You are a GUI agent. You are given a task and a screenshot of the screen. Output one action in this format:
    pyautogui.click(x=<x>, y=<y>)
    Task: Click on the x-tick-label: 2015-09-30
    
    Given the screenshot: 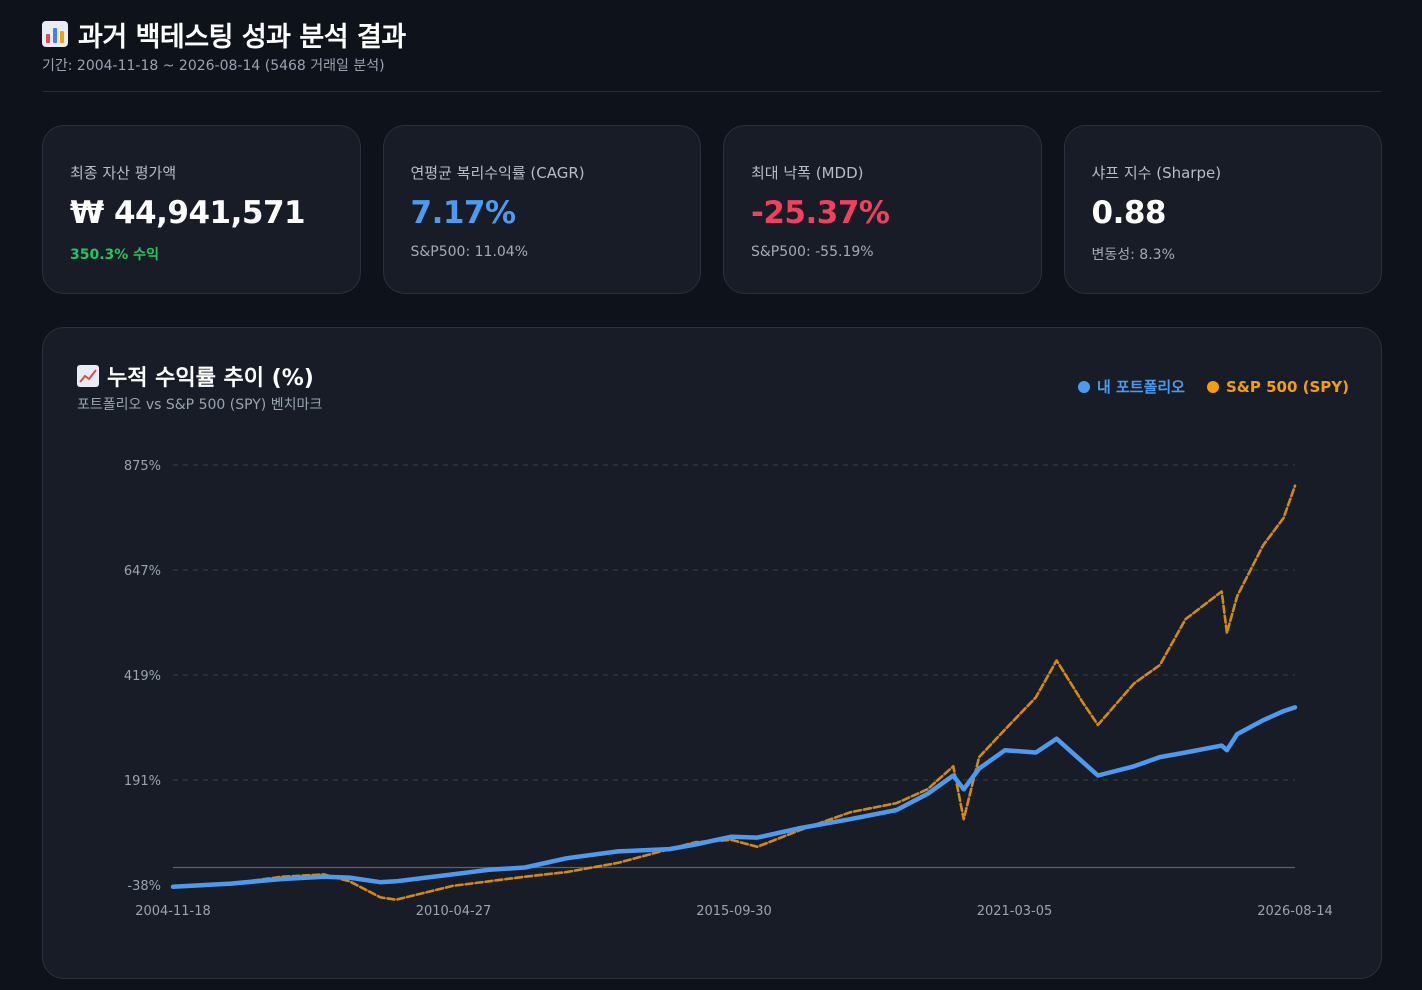 What is the action you would take?
    pyautogui.click(x=734, y=911)
    